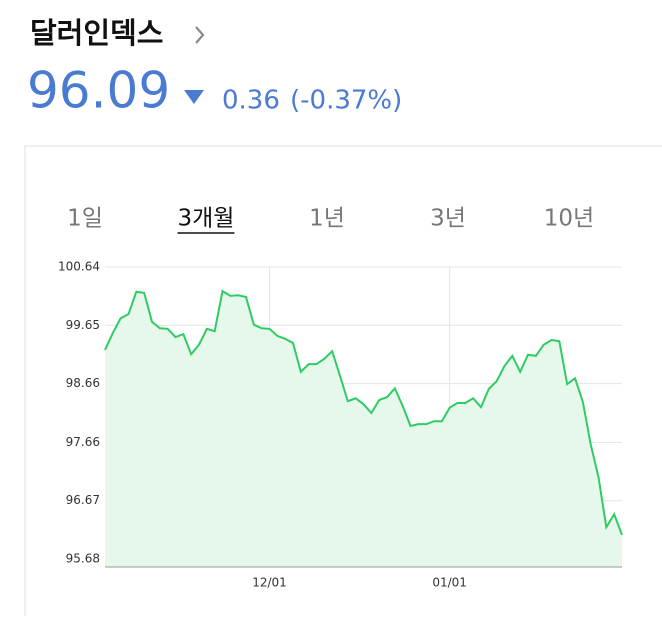  What do you see at coordinates (346, 101) in the screenshot?
I see `change-percent: (-0.37%)` at bounding box center [346, 101].